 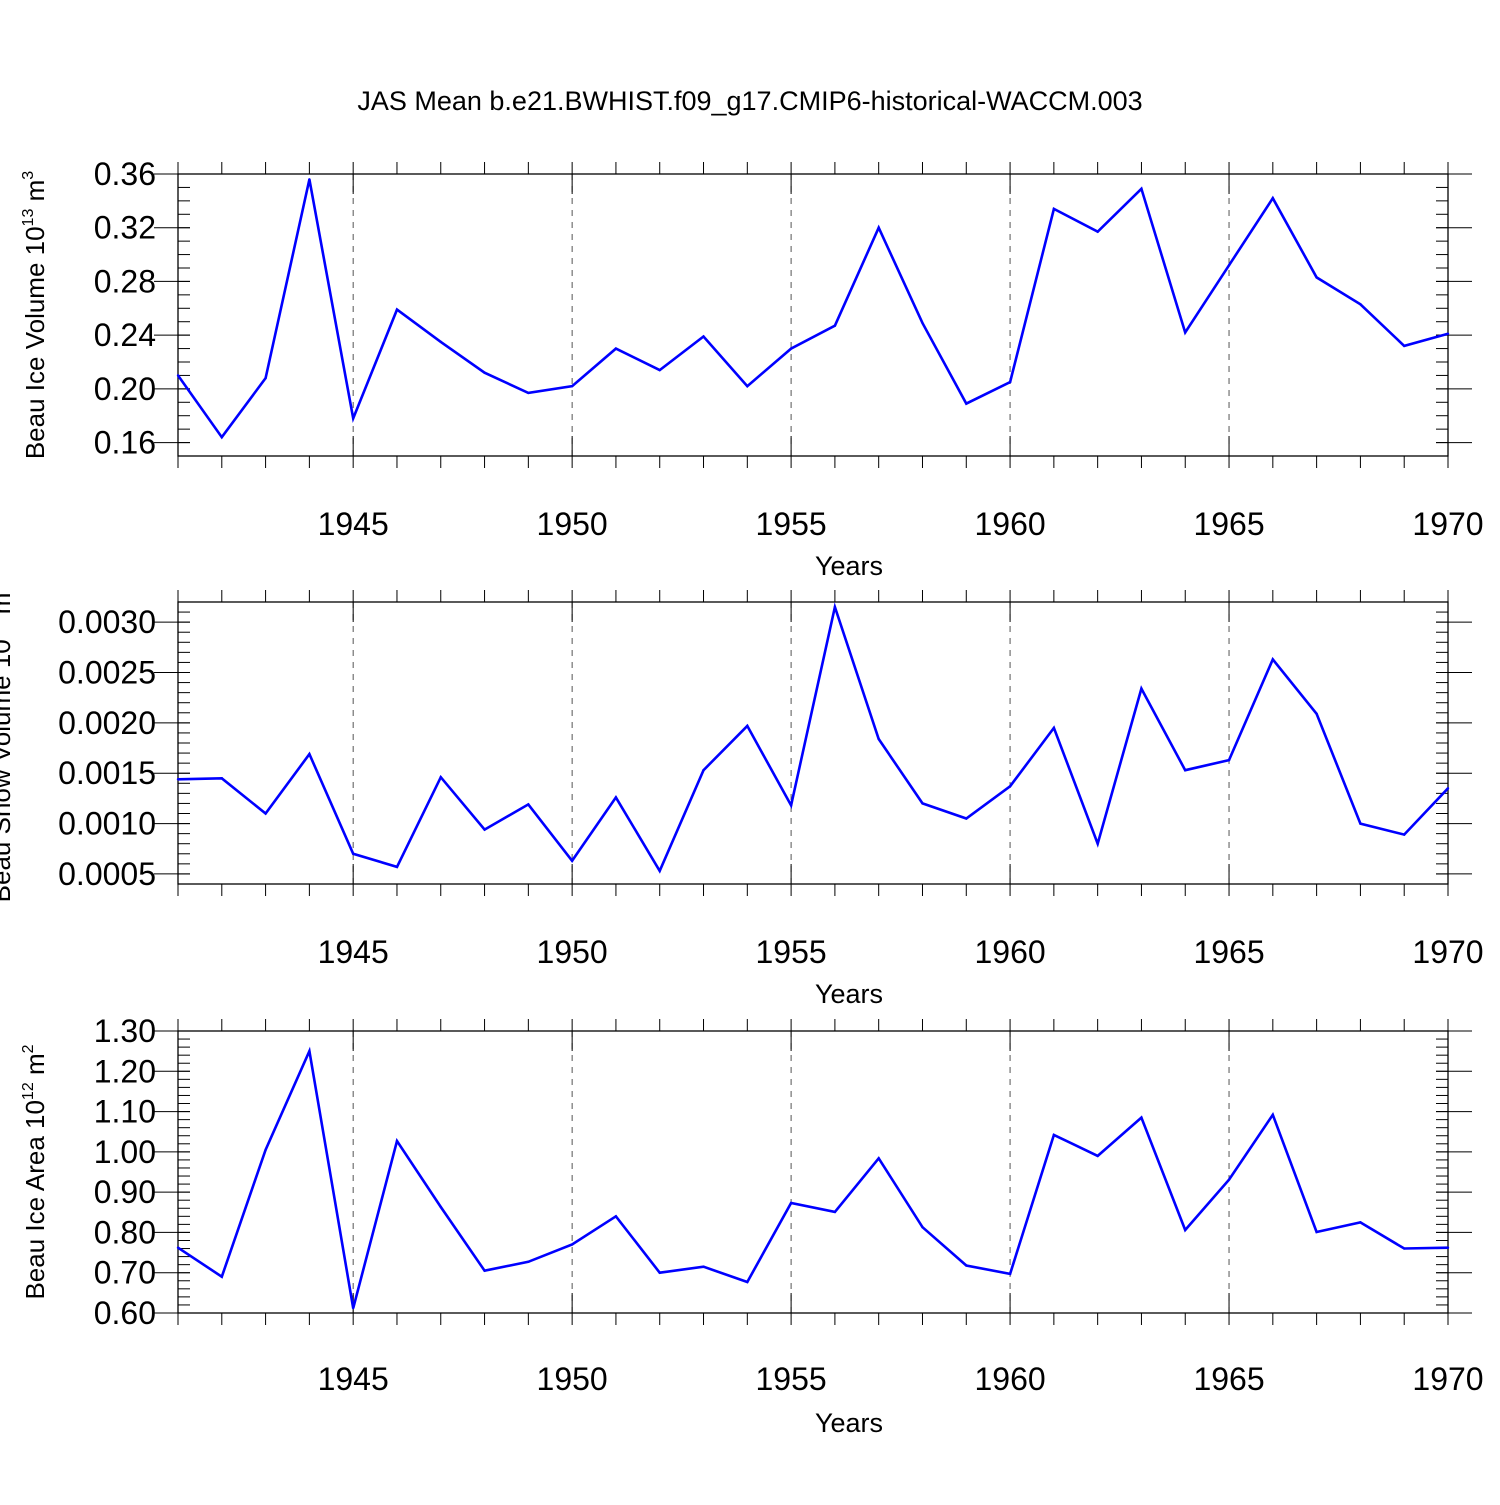 I want to click on y-axis-title-part: Beau Snow Volume 10, so click(x=8, y=770).